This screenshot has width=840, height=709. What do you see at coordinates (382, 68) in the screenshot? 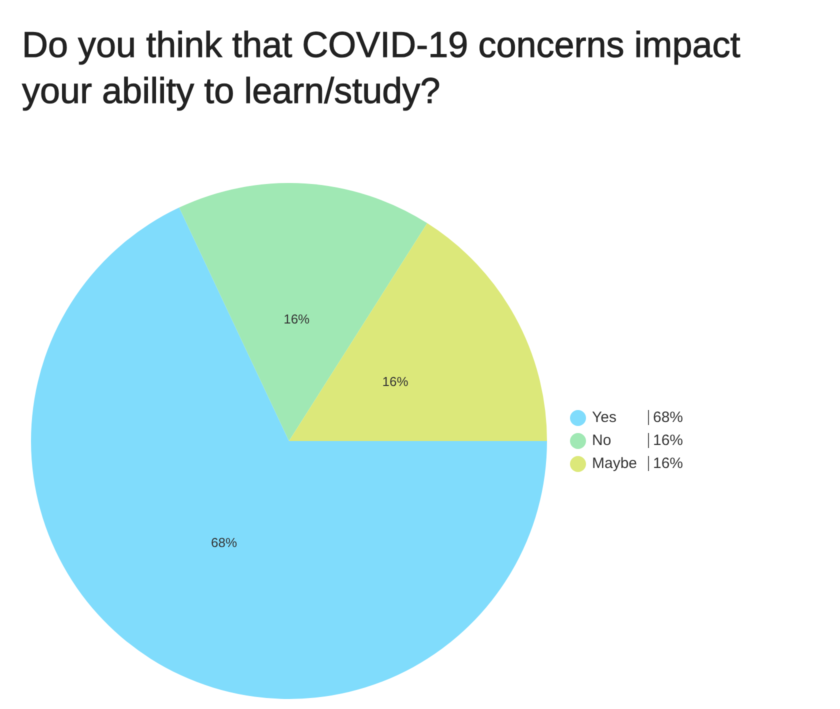
I see `chart-title: Do you think that COVID-19 concerns impact your ability to learn/study?` at bounding box center [382, 68].